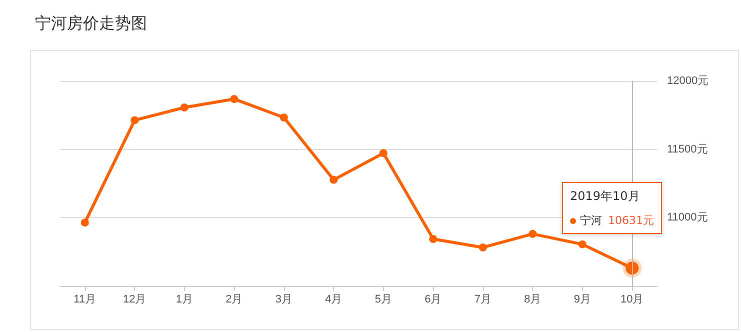 Image resolution: width=741 pixels, height=332 pixels. What do you see at coordinates (91, 23) in the screenshot?
I see `chart-title: 宁河房价走势图` at bounding box center [91, 23].